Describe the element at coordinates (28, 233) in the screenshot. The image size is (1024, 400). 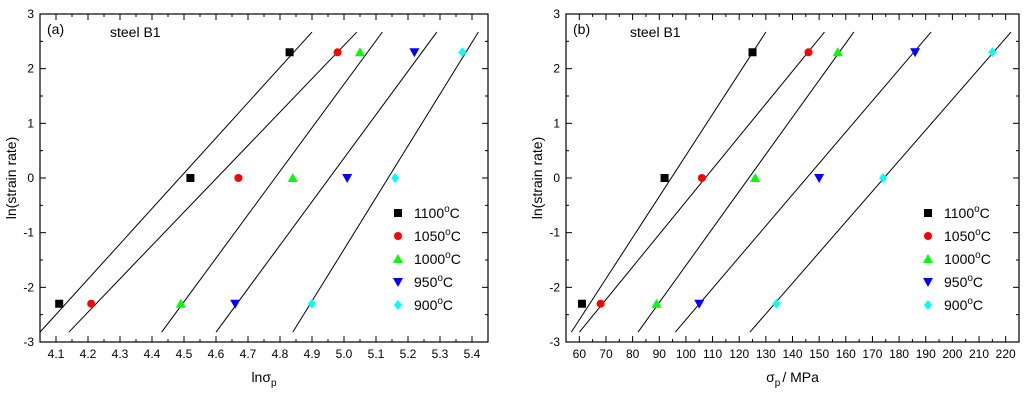
I see `y-tick-label: -1` at that location.